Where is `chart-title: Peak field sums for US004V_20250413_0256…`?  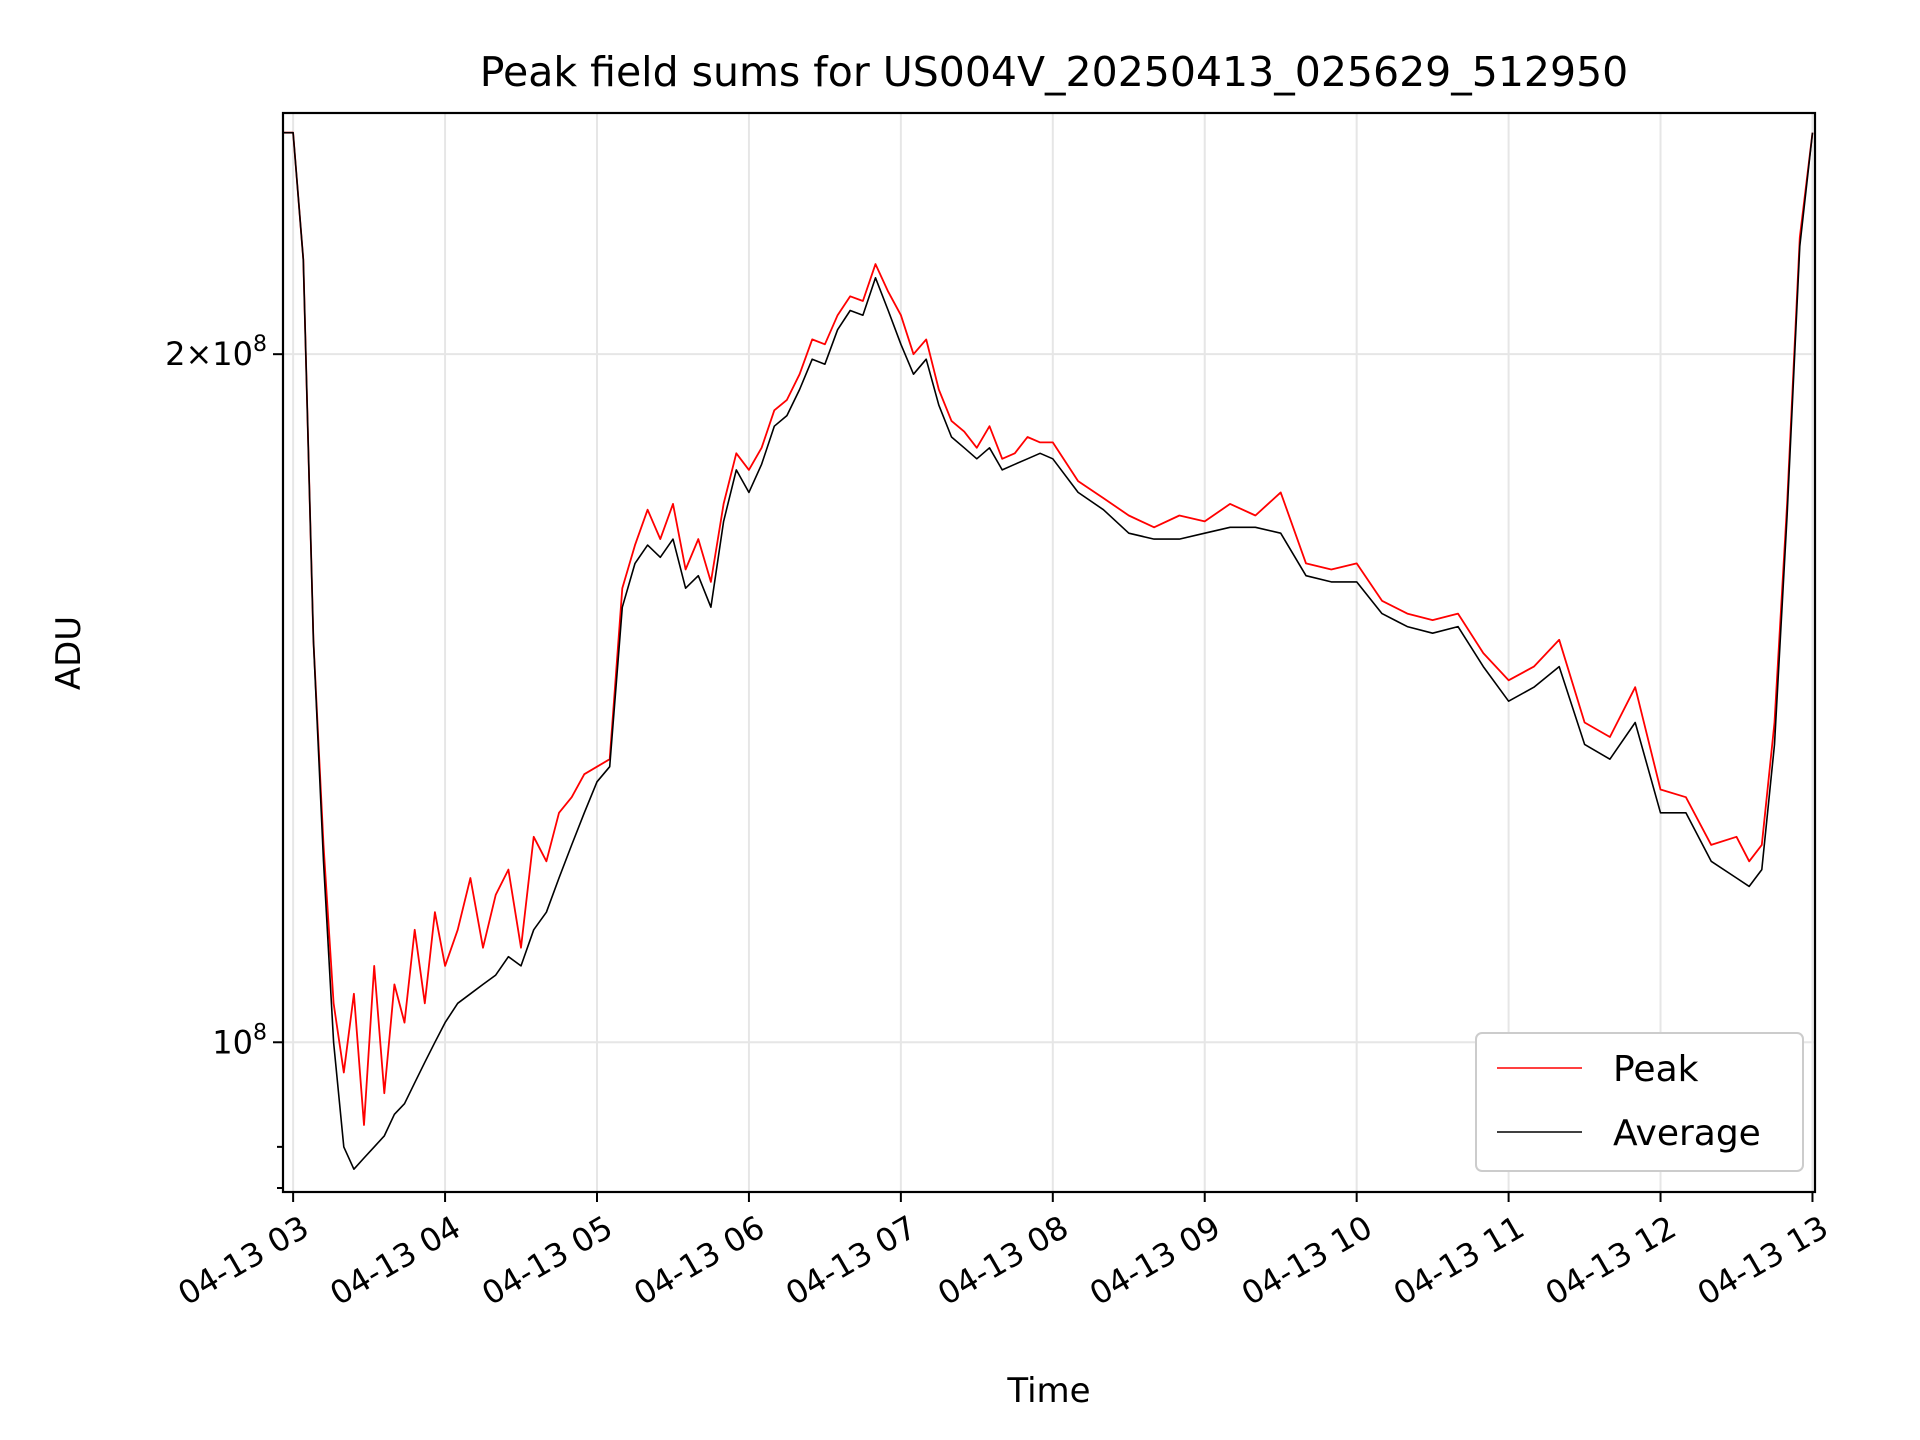 chart-title: Peak field sums for US004V_20250413_0256… is located at coordinates (1054, 72).